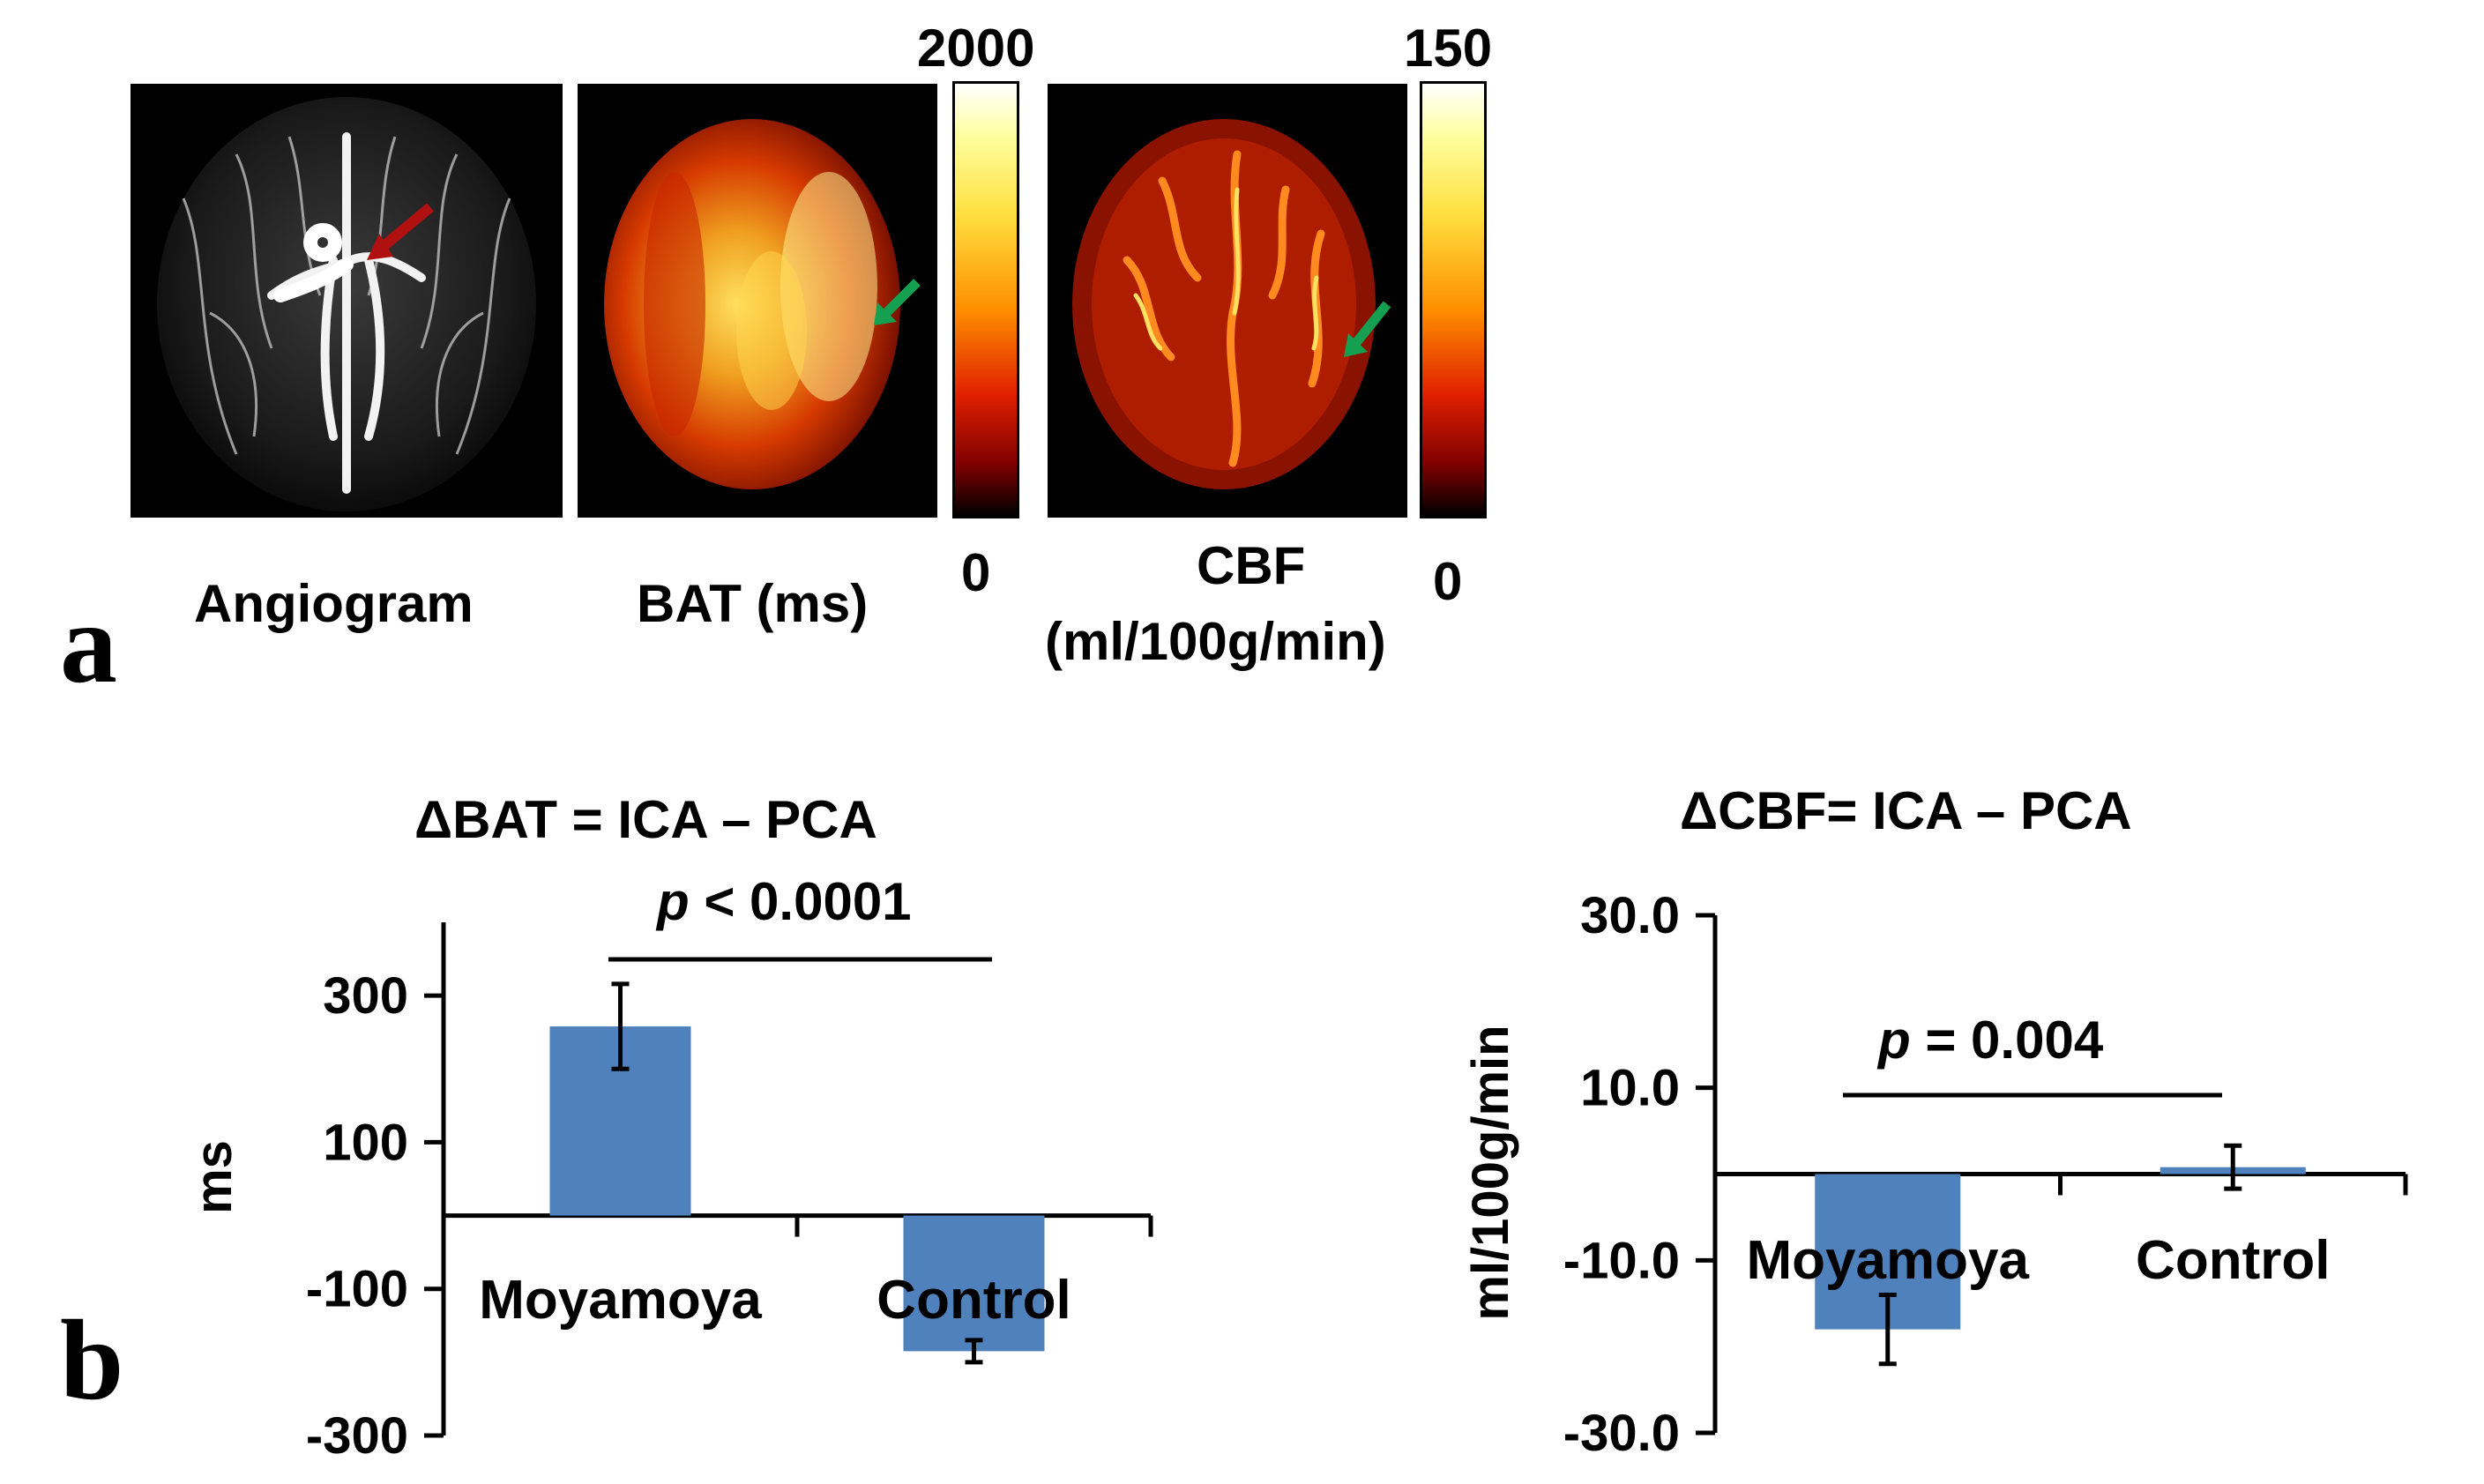  What do you see at coordinates (762, 304) in the screenshot?
I see `bat-map-graphic` at bounding box center [762, 304].